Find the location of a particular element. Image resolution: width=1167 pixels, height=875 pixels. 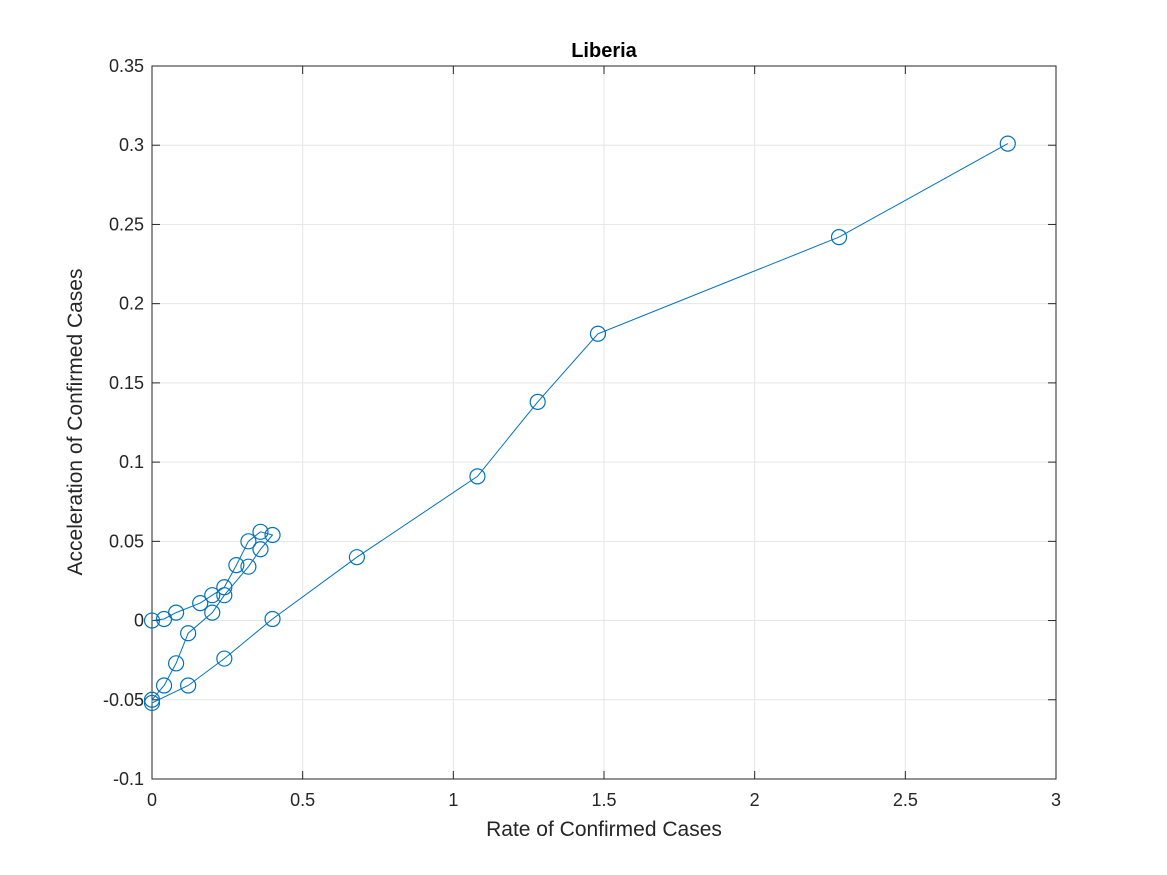

x-tick-label: 2.5 is located at coordinates (905, 800).